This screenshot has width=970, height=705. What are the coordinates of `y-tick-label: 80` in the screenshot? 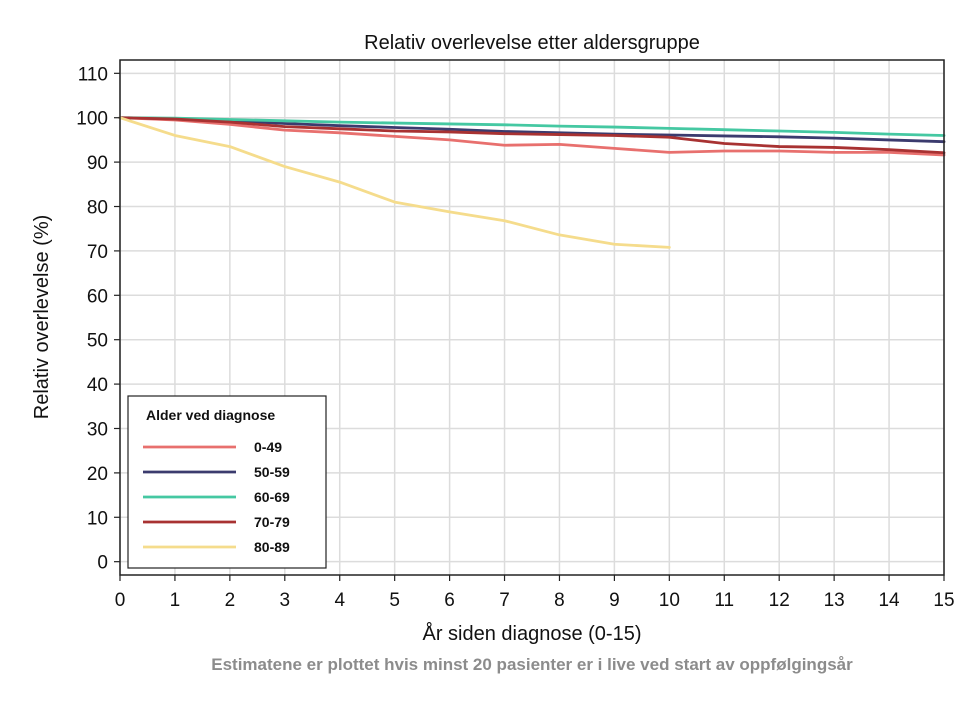 It's located at (97, 208).